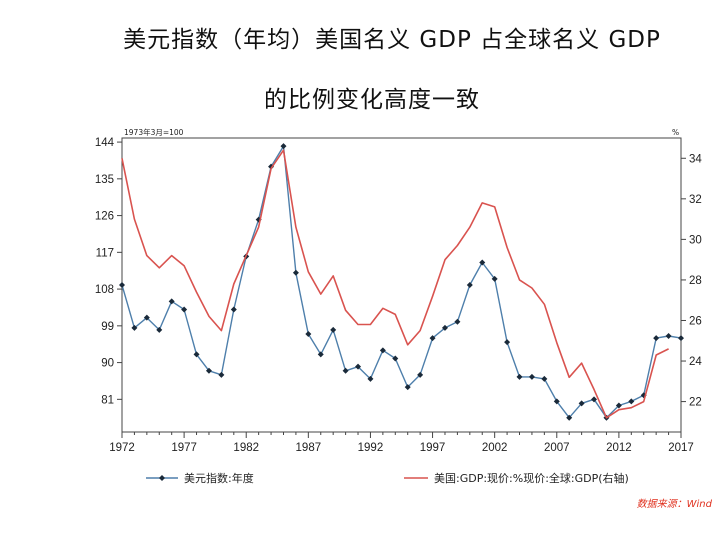 This screenshot has width=728, height=538. What do you see at coordinates (107, 364) in the screenshot?
I see `left-tick-label: 90` at bounding box center [107, 364].